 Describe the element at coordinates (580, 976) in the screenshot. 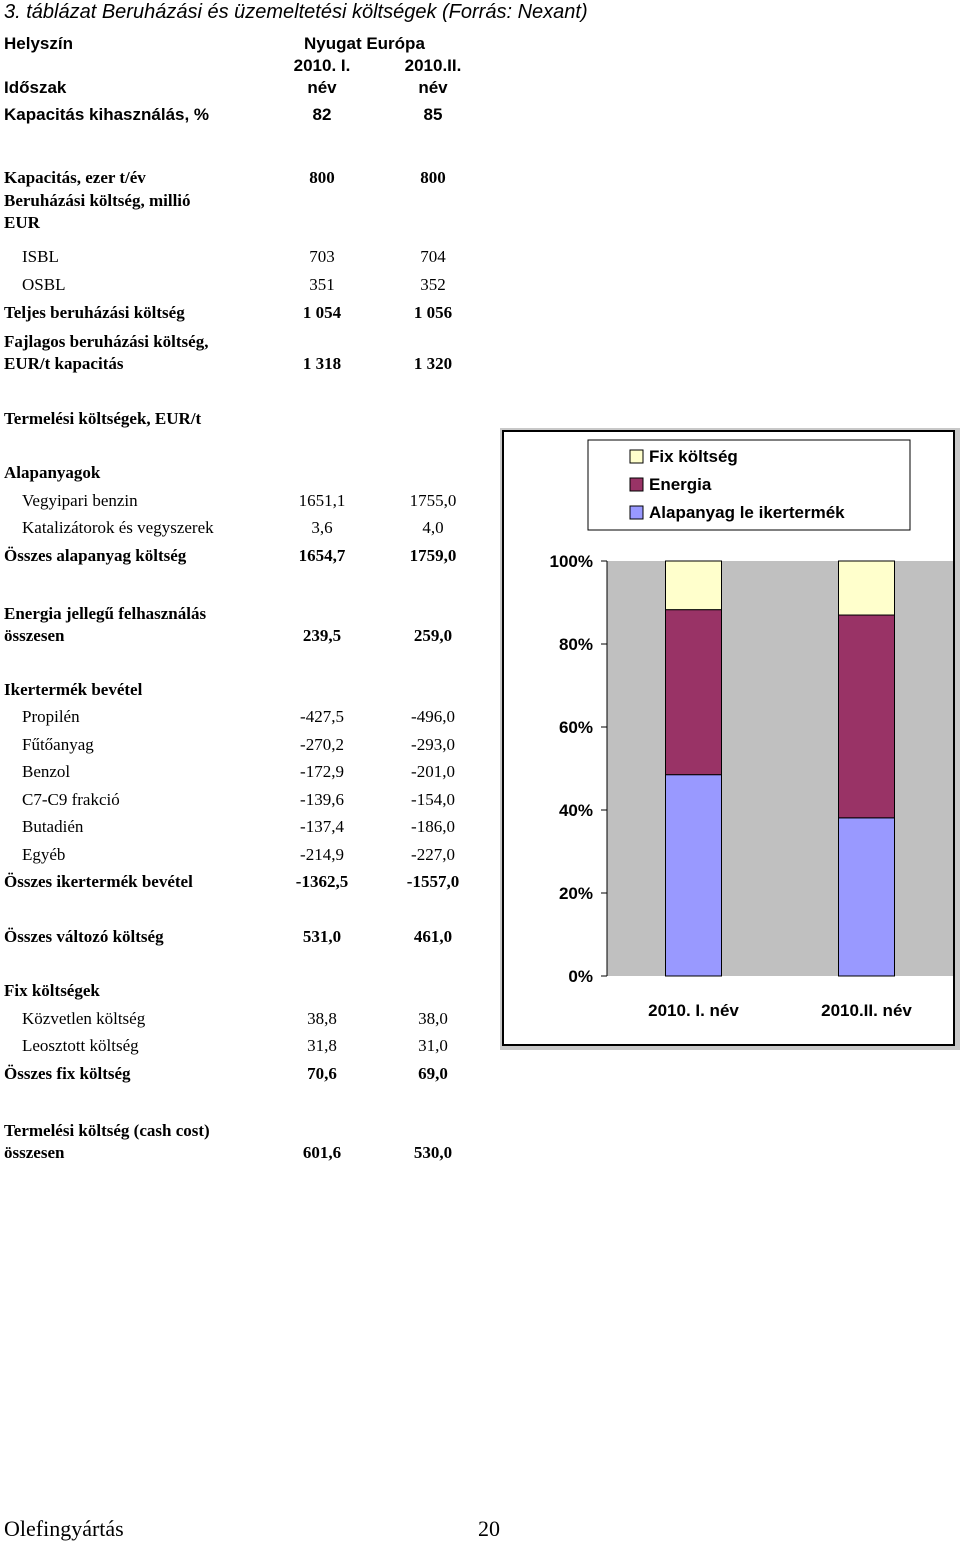

I see `y-tick-label: 0%` at that location.